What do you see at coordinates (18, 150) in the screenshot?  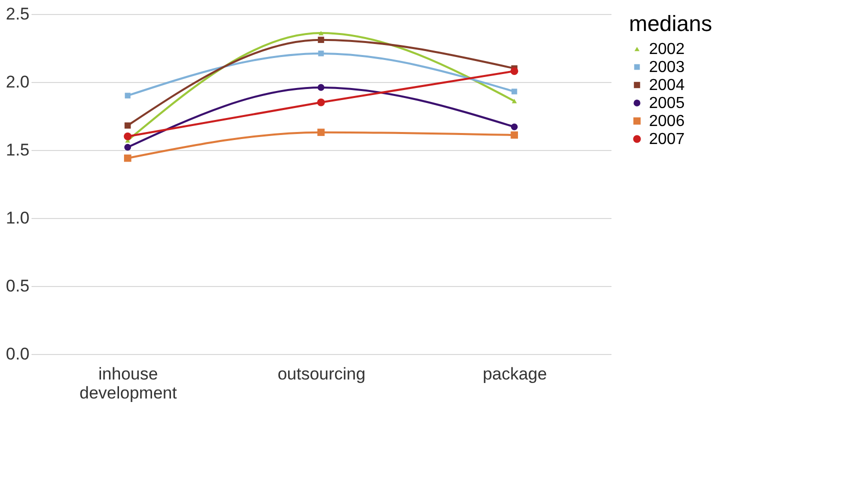 I see `y-tick-label: 1.5` at bounding box center [18, 150].